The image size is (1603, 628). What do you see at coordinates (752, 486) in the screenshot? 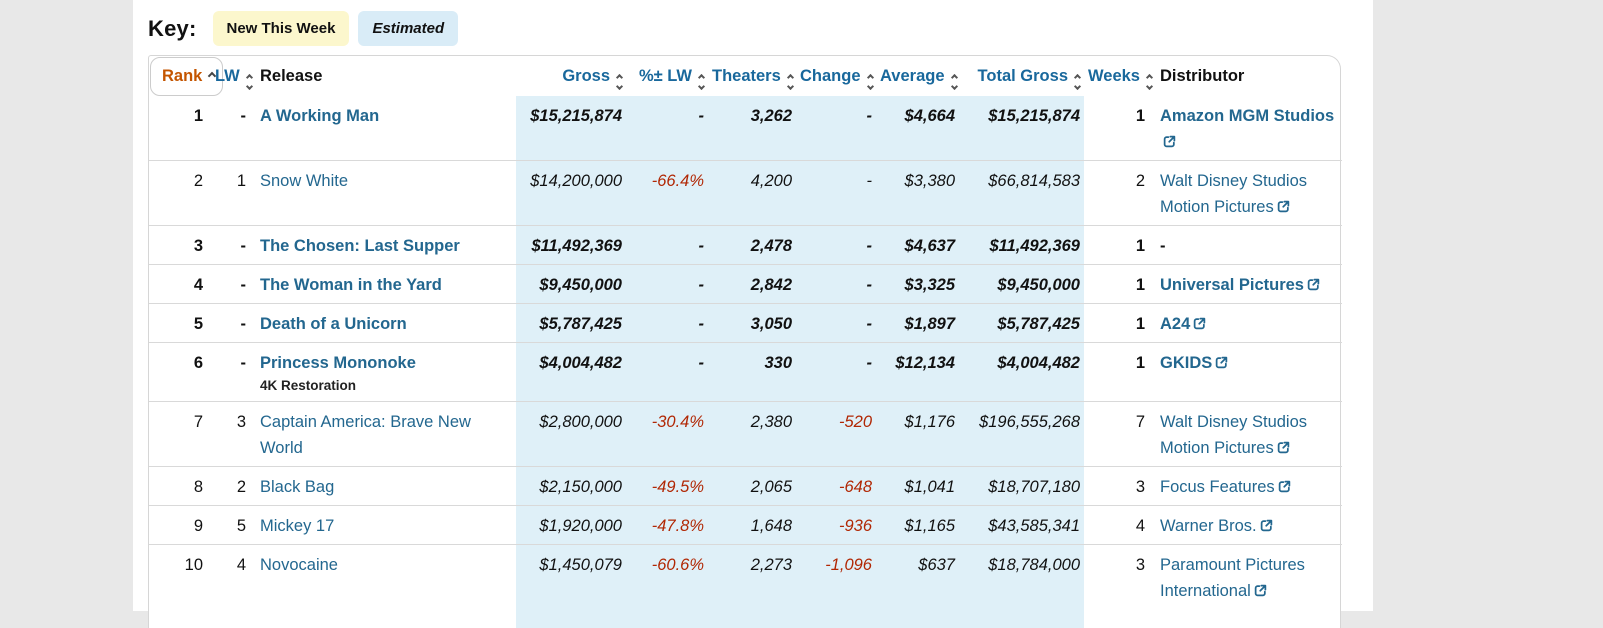
I see `theaters-cell: 2,065` at bounding box center [752, 486].